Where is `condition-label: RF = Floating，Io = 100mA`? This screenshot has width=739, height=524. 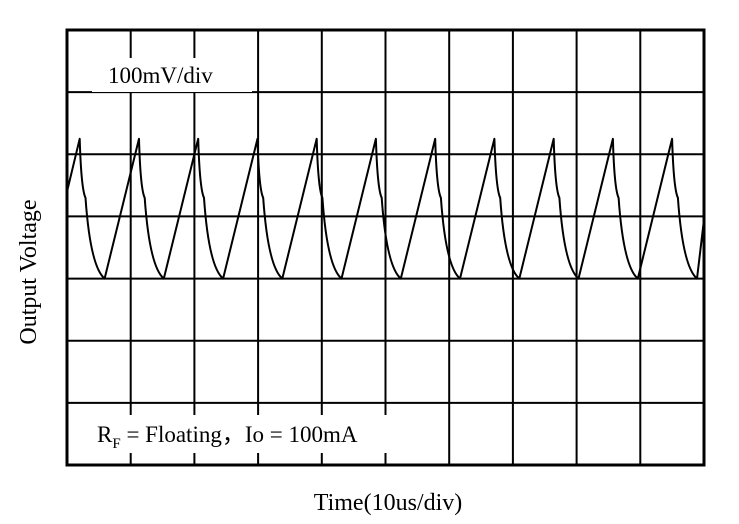
condition-label: RF = Floating，Io = 100mA is located at coordinates (227, 437).